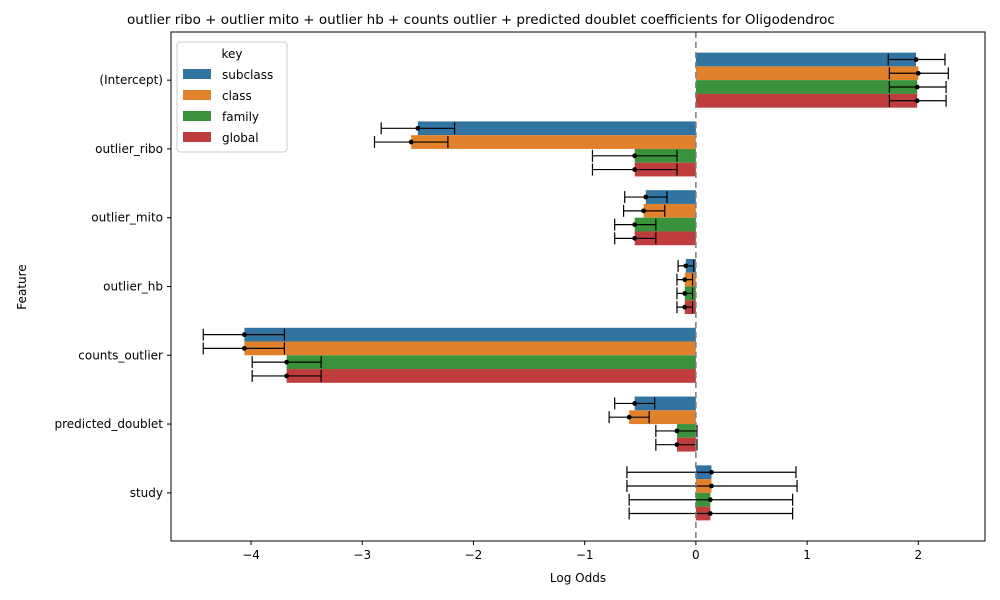  Describe the element at coordinates (22, 286) in the screenshot. I see `y-axis-label: Feature` at that location.